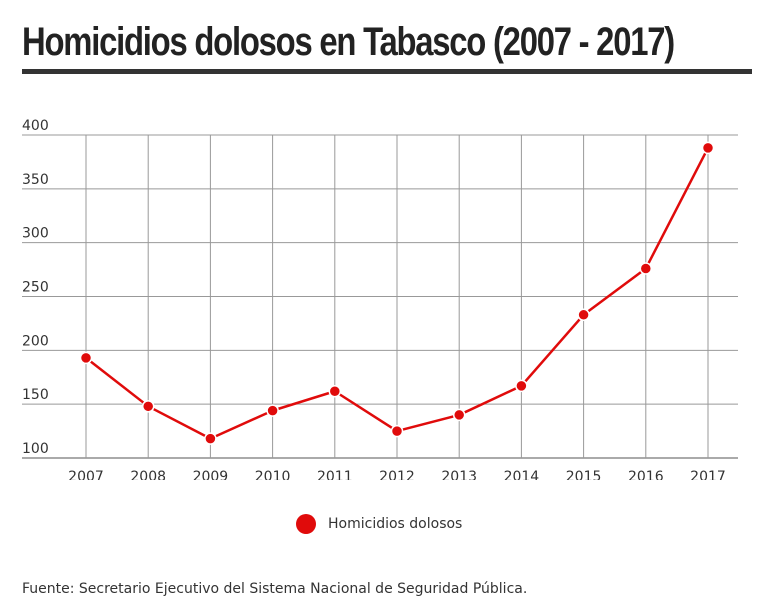 This screenshot has width=768, height=610. I want to click on x-tick-label: 2011, so click(335, 474).